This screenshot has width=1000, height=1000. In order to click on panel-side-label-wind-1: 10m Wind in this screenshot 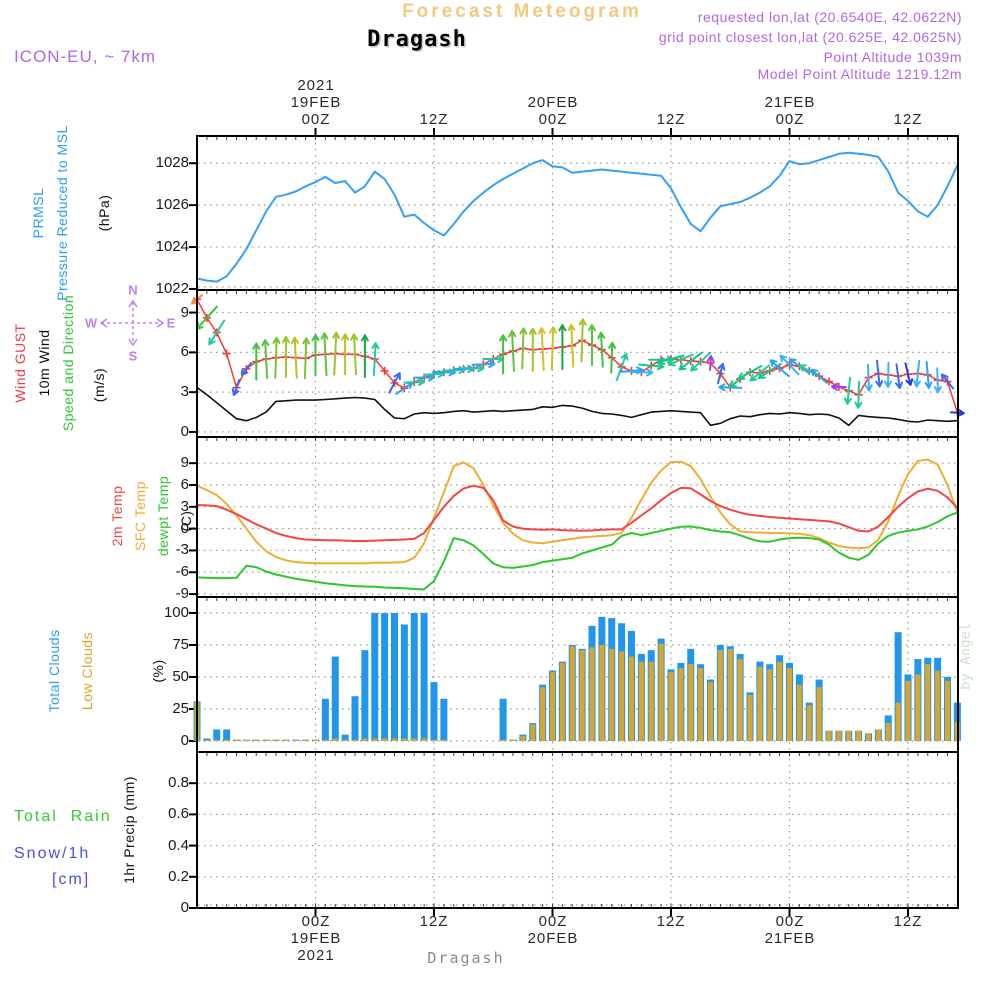, I will do `click(44, 363)`.